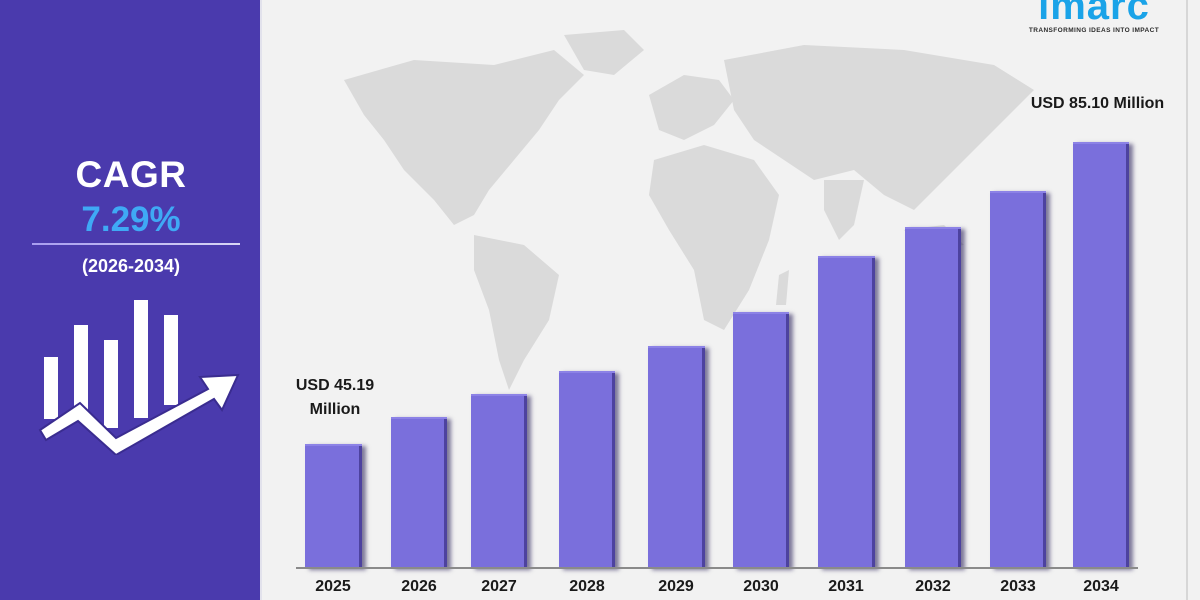  What do you see at coordinates (1094, 30) in the screenshot?
I see `logo-tagline: TRANSFORMING IDEAS INTO IMPACT` at bounding box center [1094, 30].